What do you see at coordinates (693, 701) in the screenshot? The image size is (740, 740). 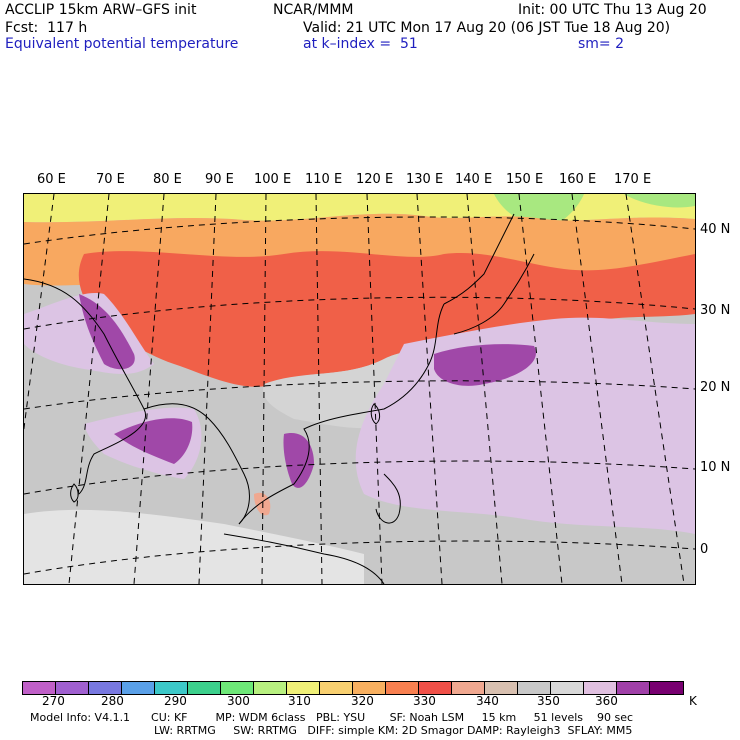 I see `colorbar-unit: K` at bounding box center [693, 701].